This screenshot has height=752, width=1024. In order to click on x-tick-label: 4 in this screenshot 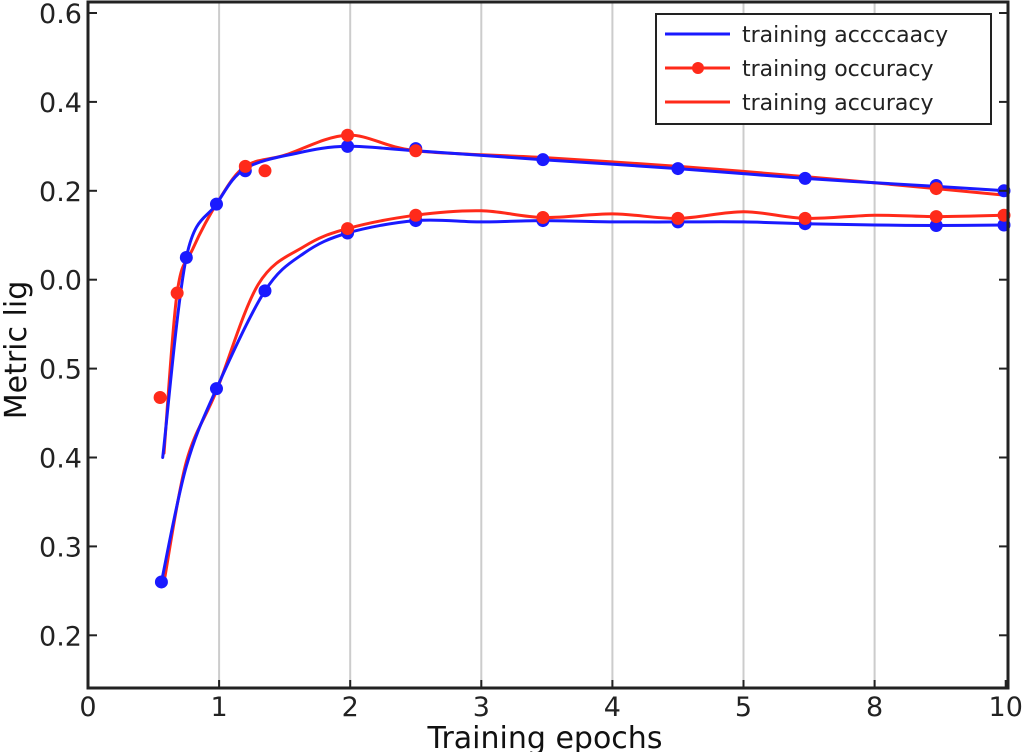, I will do `click(612, 707)`.